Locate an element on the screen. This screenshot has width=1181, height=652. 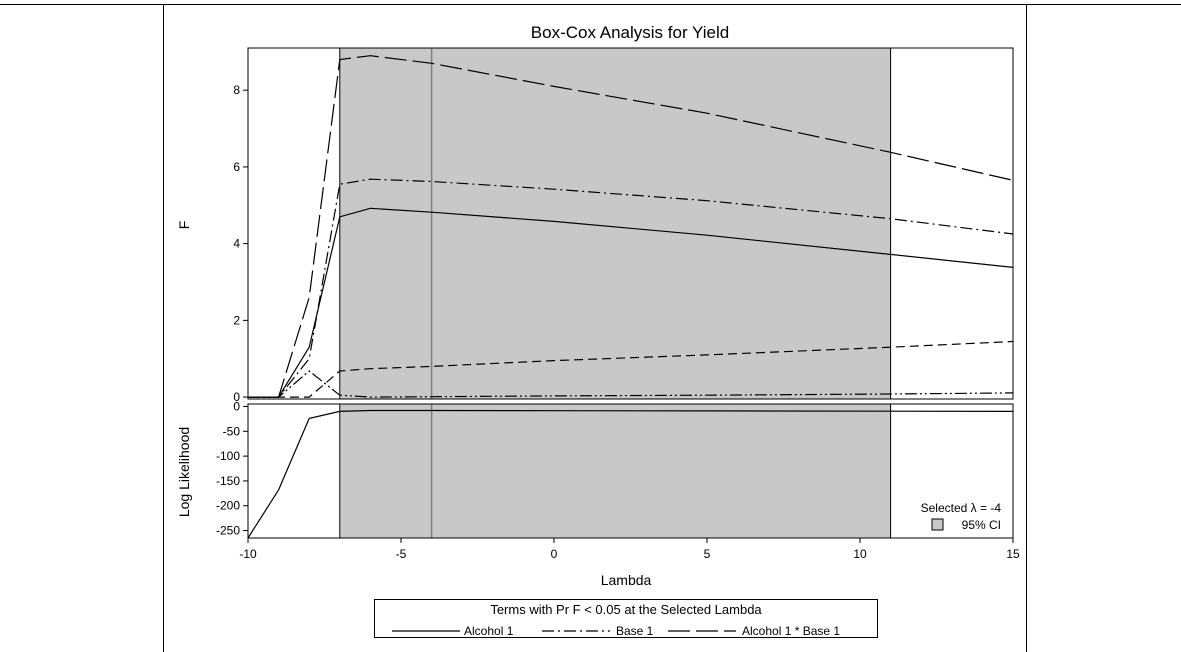
y-tick-label: -150 is located at coordinates (228, 481).